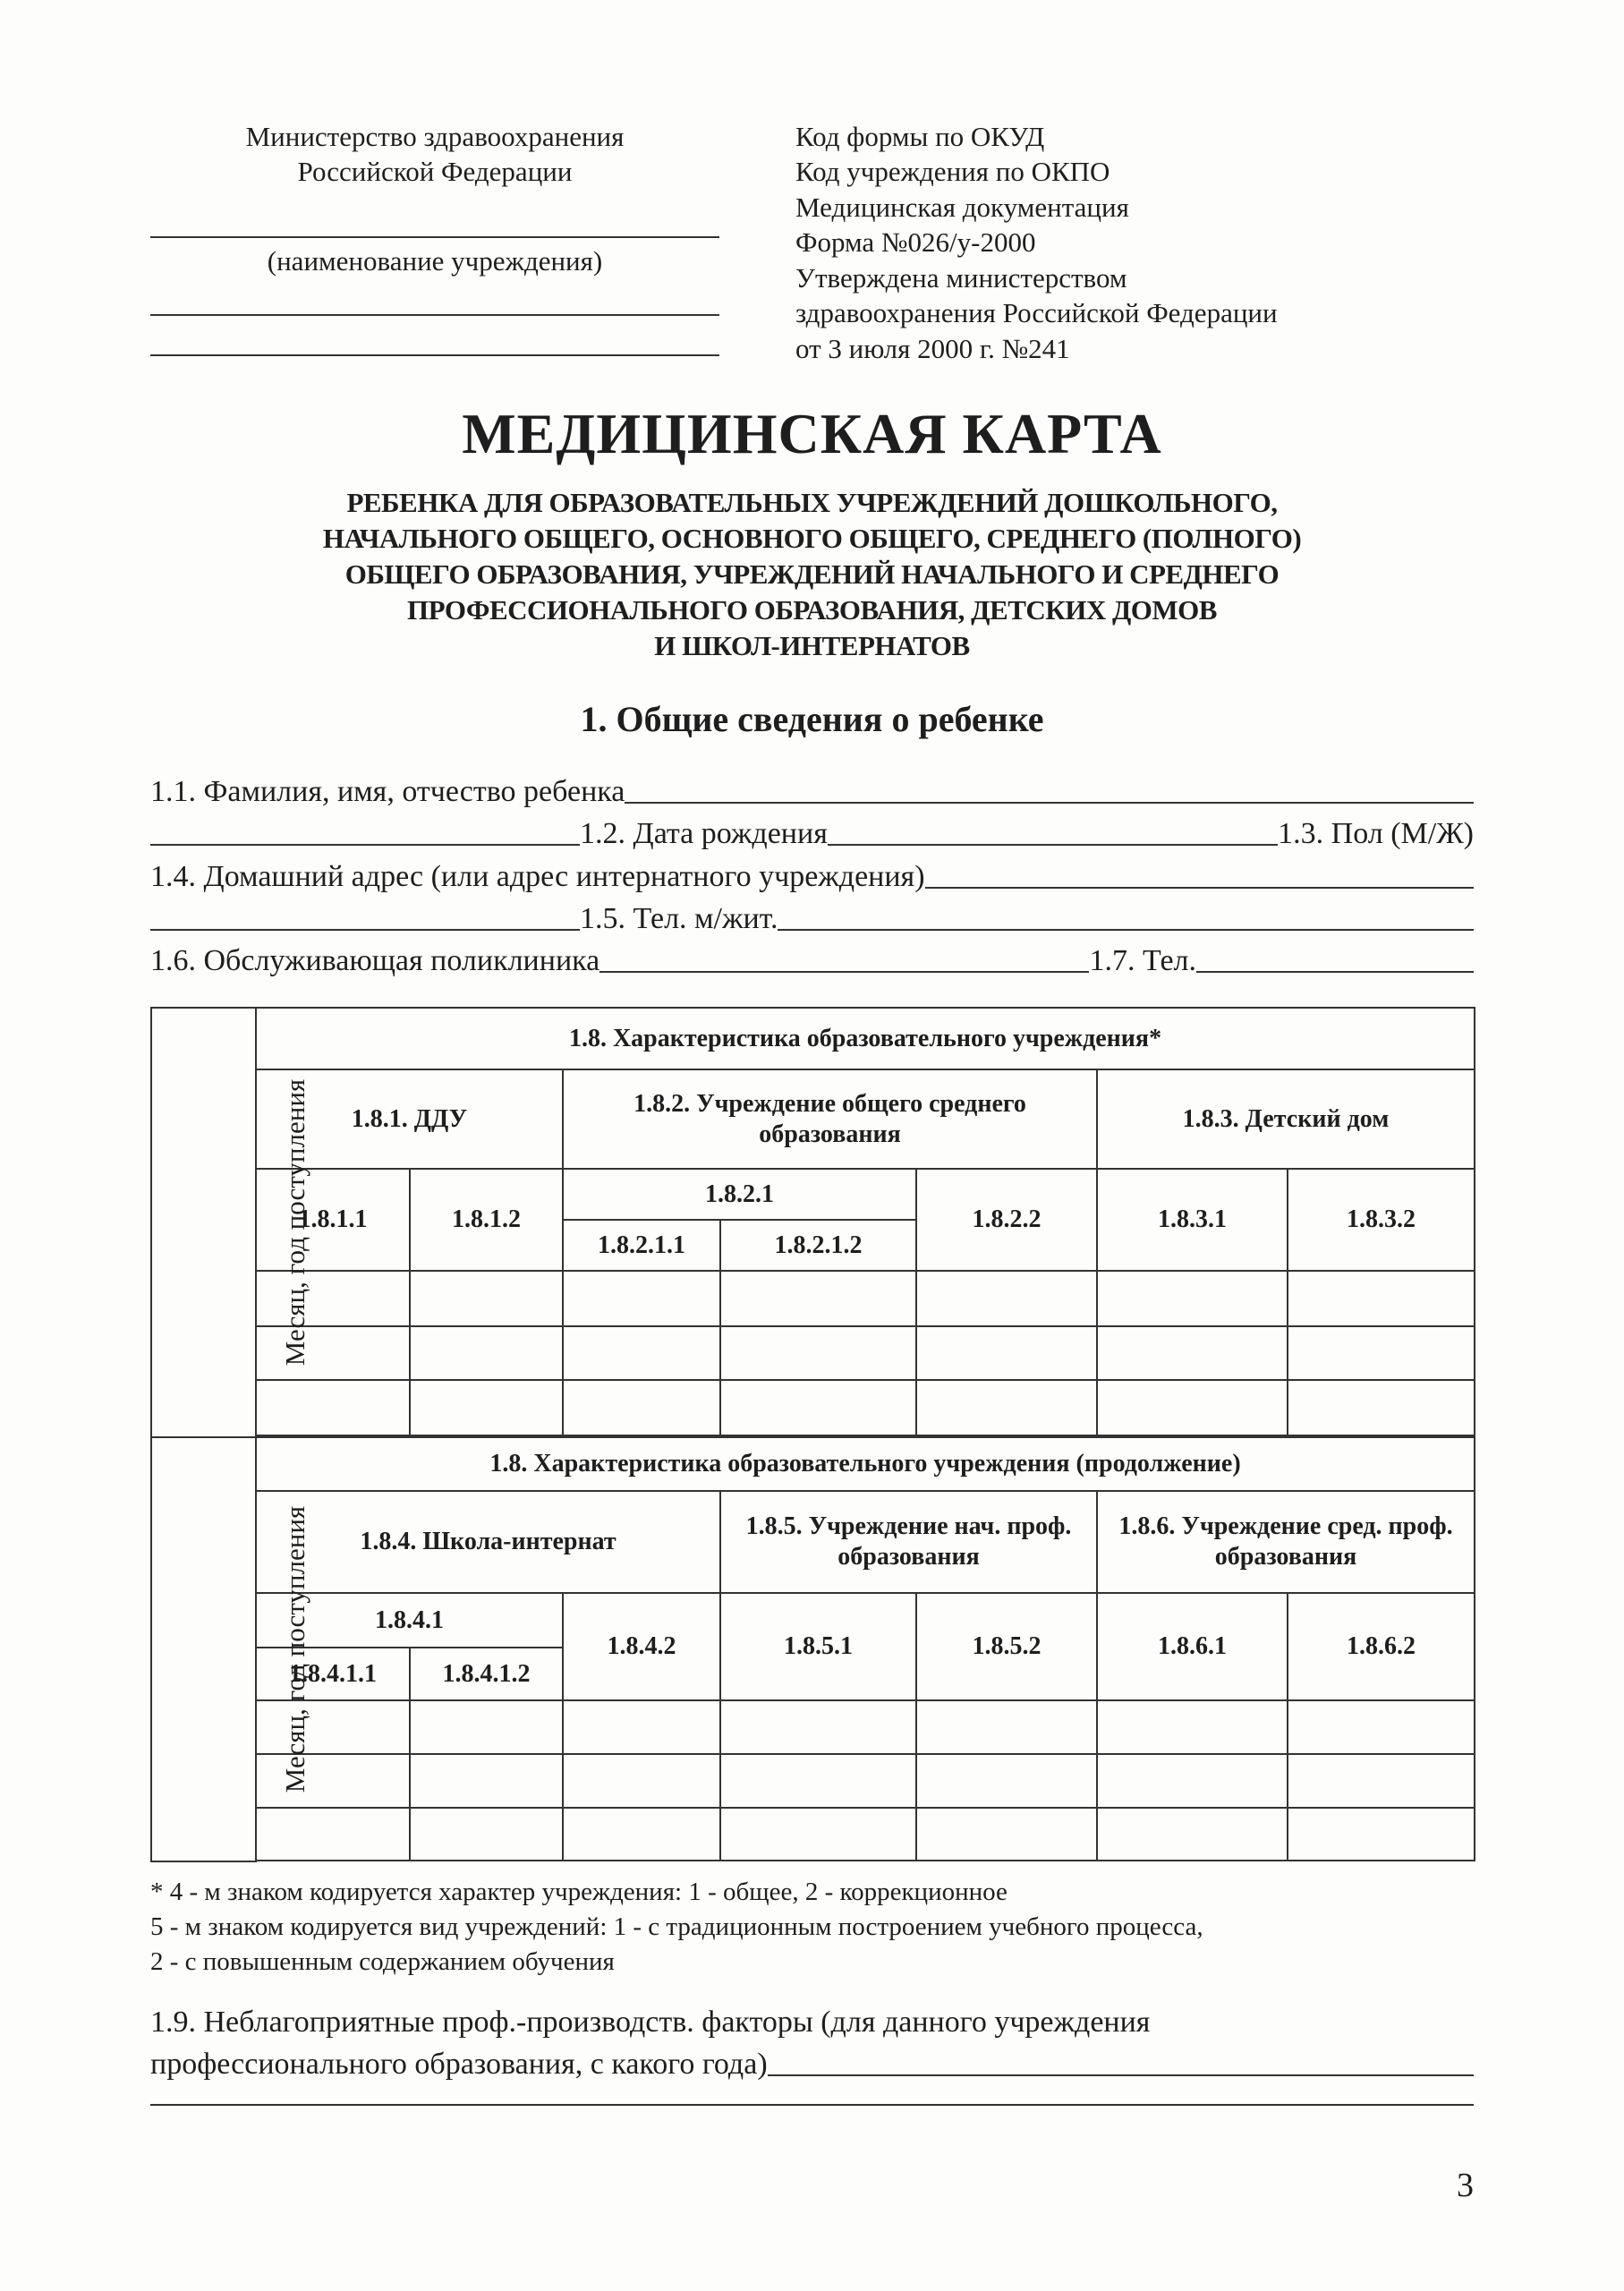 The image size is (1624, 2291). Describe the element at coordinates (409, 1119) in the screenshot. I see `group-ddu: 1.8.1. ДДУ` at that location.